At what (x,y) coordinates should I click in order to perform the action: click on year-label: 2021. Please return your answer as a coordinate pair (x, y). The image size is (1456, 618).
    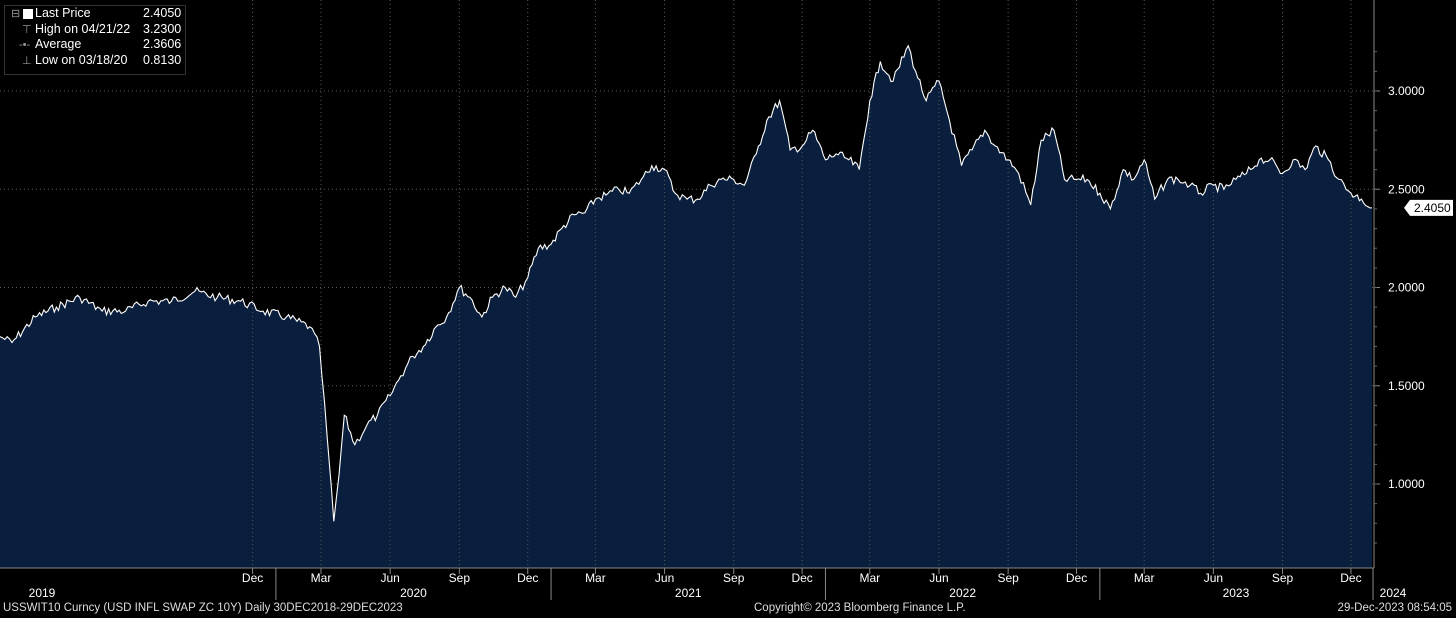
    Looking at the image, I should click on (688, 593).